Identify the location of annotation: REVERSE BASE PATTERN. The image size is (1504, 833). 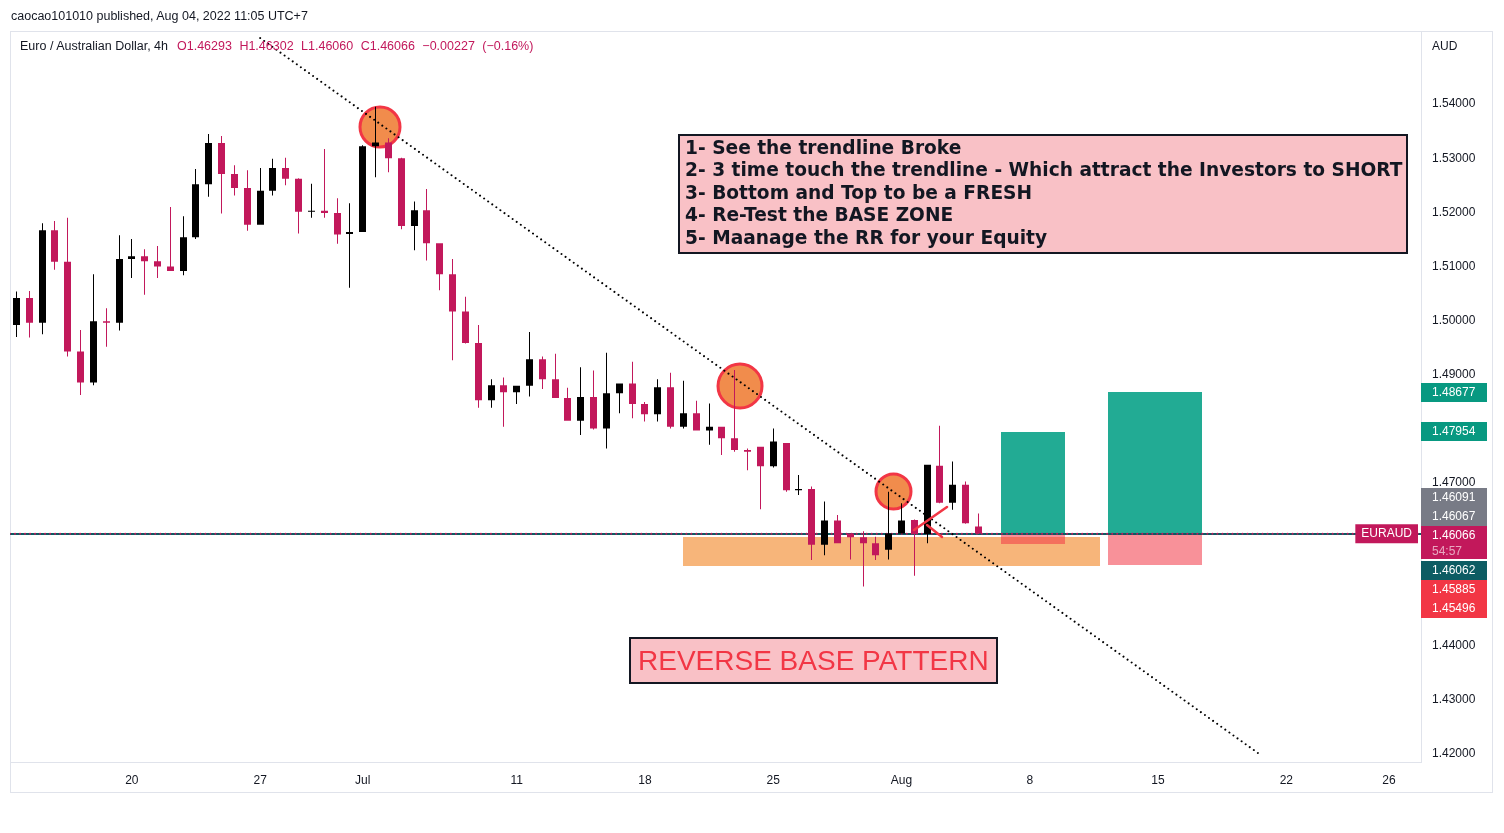
(813, 660).